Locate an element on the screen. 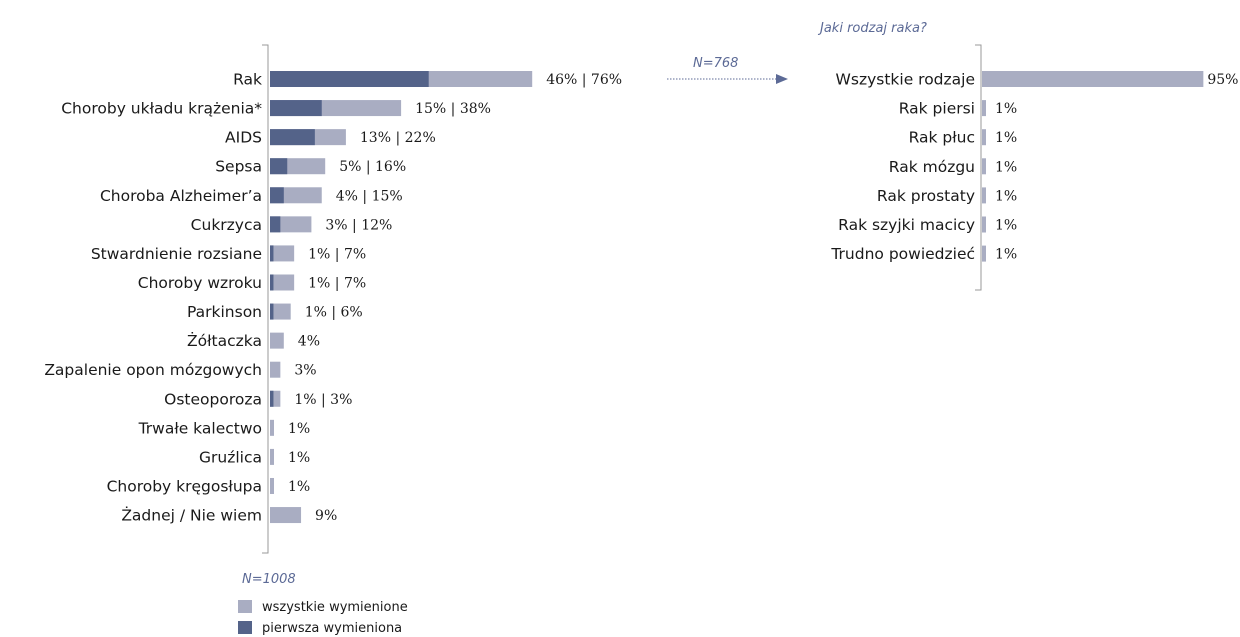 The width and height of the screenshot is (1240, 637). category-label: Rak is located at coordinates (247, 80).